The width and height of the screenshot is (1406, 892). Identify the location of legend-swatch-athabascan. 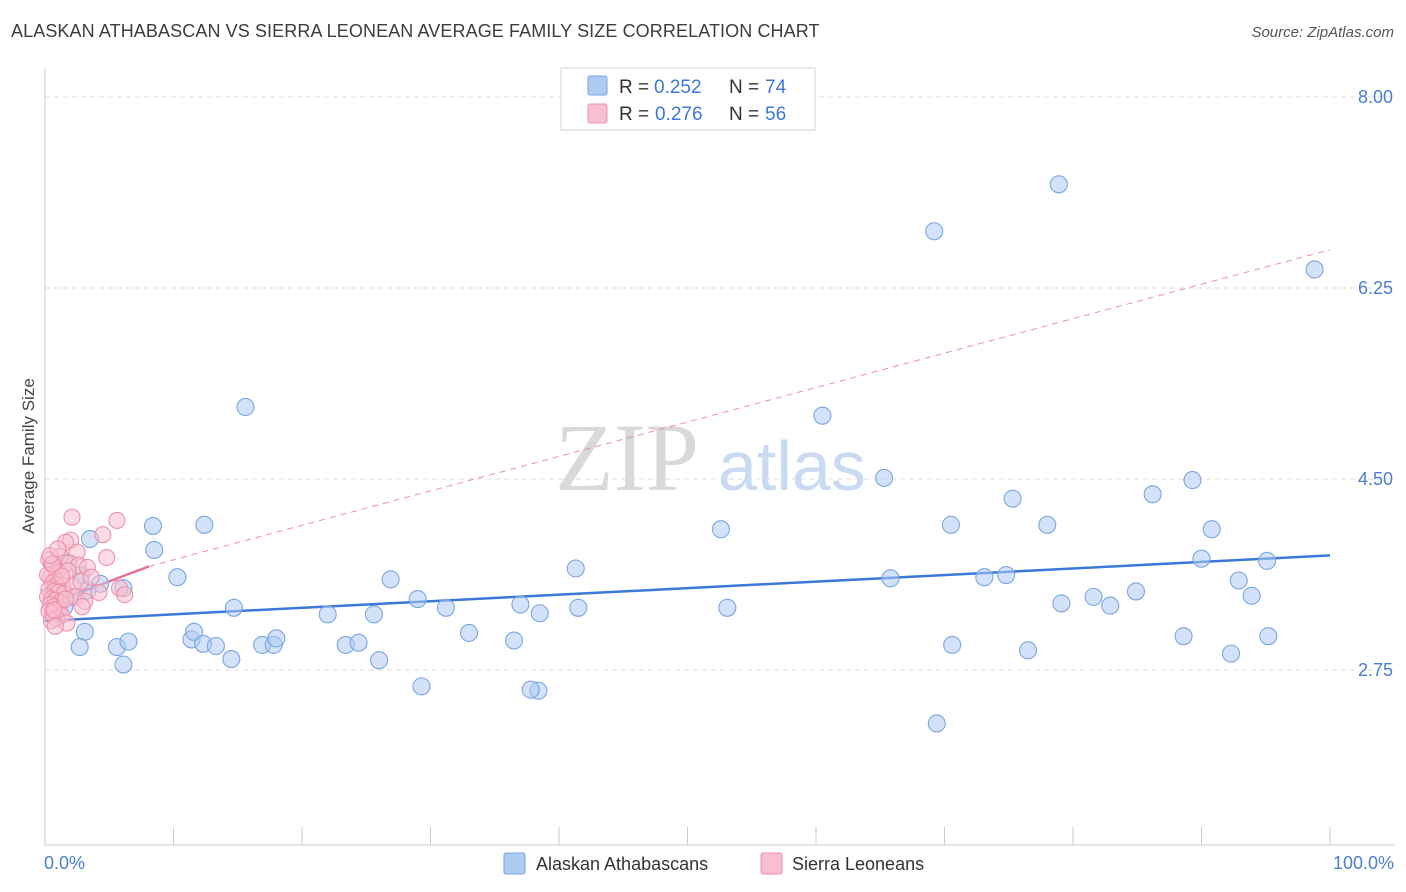
(597, 85).